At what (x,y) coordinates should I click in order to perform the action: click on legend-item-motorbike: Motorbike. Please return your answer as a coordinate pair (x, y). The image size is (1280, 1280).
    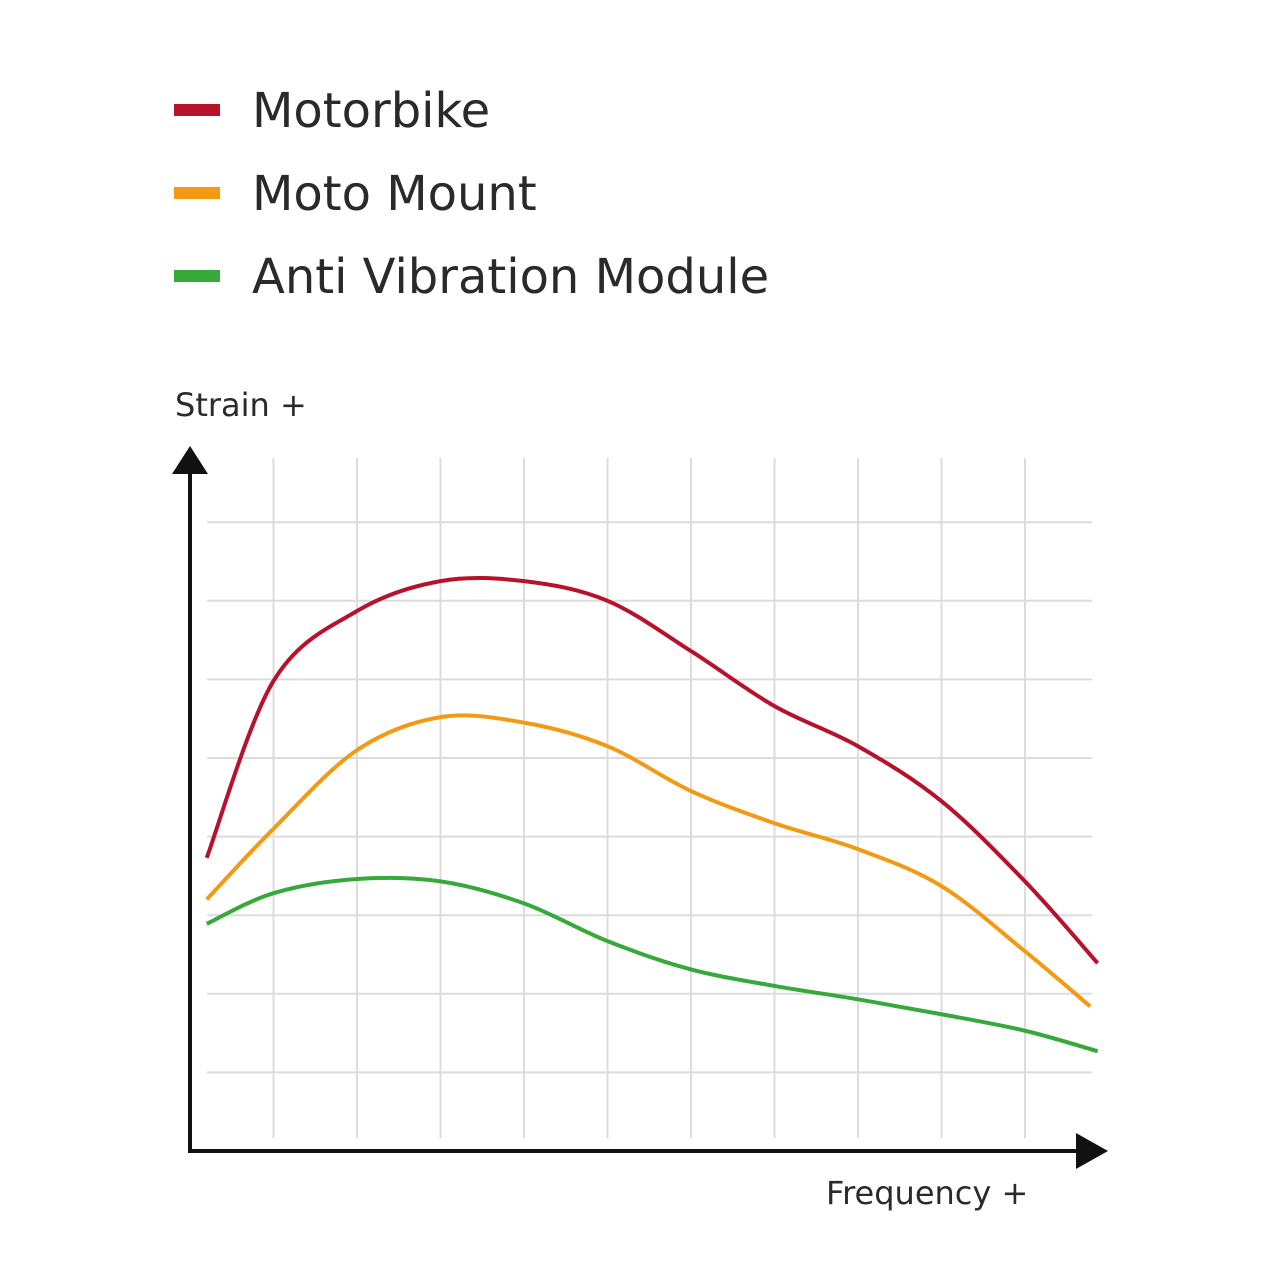
    Looking at the image, I should click on (332, 111).